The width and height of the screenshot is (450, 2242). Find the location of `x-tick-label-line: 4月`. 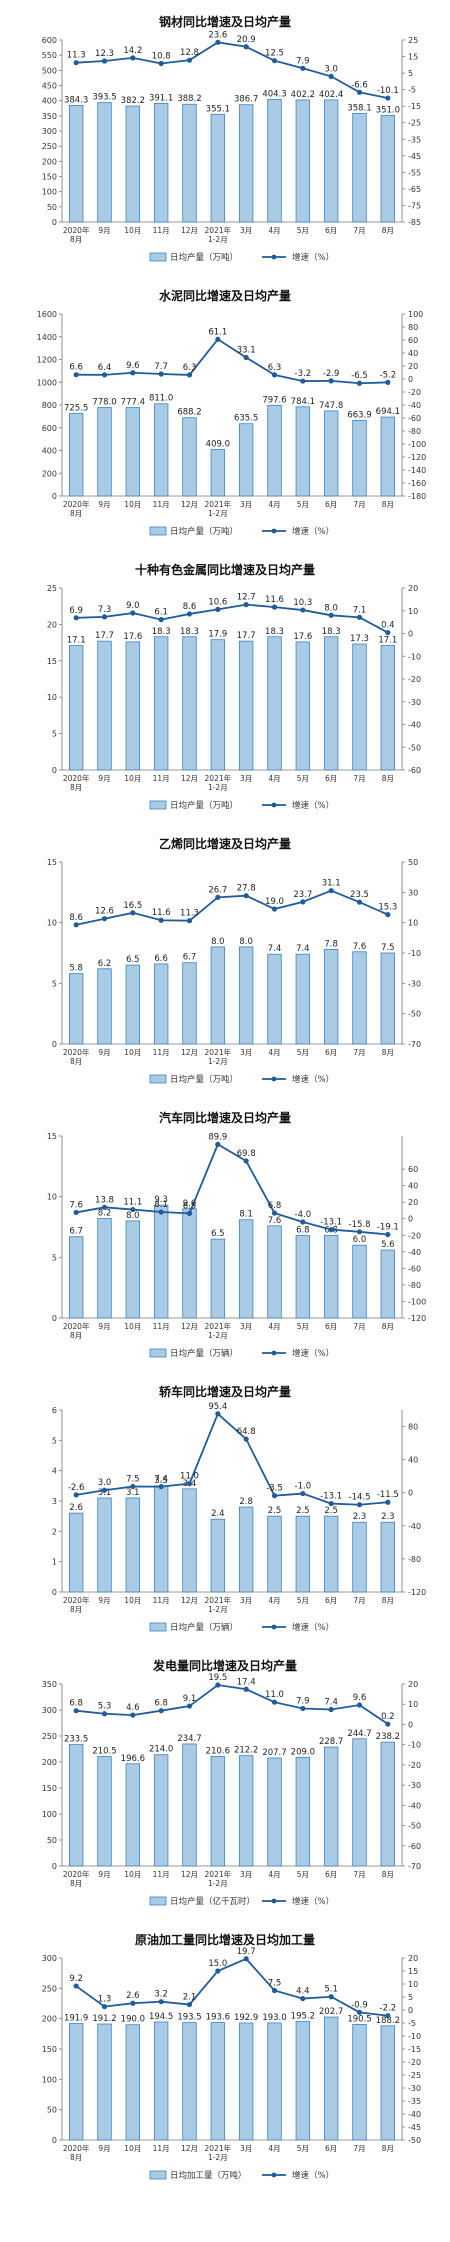

x-tick-label-line: 4月 is located at coordinates (274, 1052).